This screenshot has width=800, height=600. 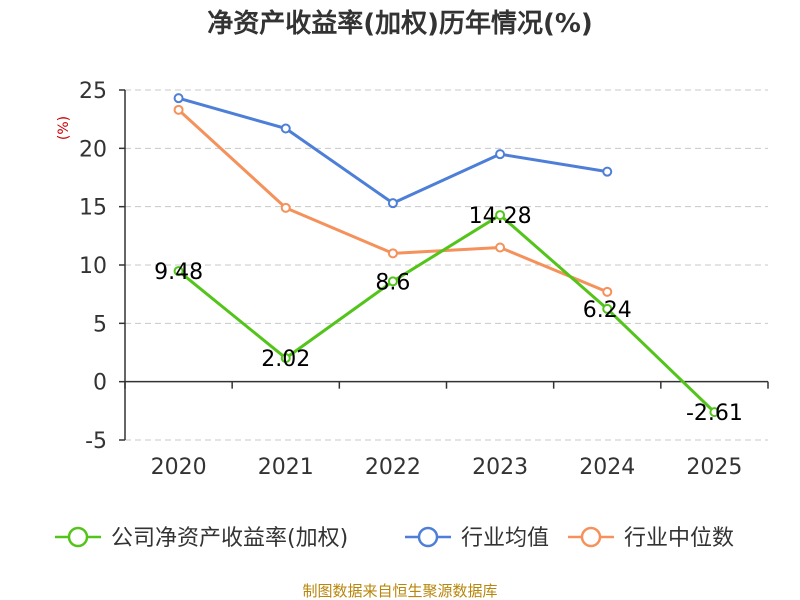 What do you see at coordinates (505, 538) in the screenshot?
I see `legend-label-1: 行业均值` at bounding box center [505, 538].